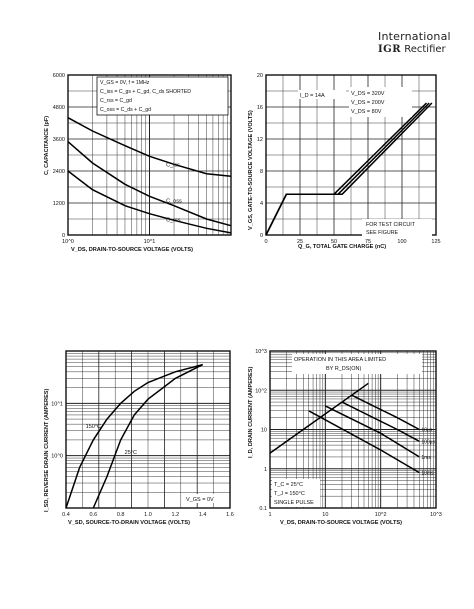 The image size is (474, 609). I want to click on chart-2-x-tick-label: 0.6, so click(94, 515).